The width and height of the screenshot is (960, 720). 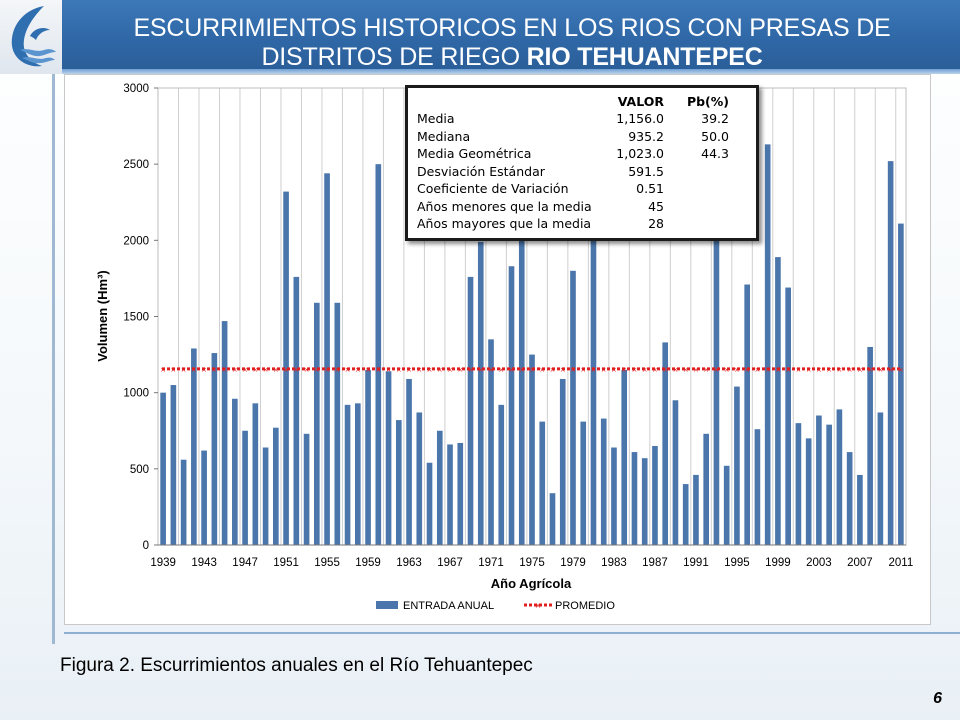 I want to click on bar-1979, so click(x=573, y=407).